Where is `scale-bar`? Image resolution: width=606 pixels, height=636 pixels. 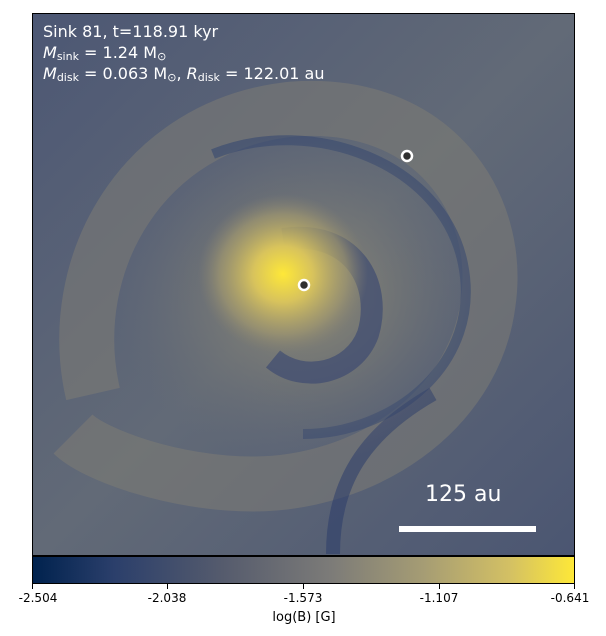
scale-bar is located at coordinates (467, 529).